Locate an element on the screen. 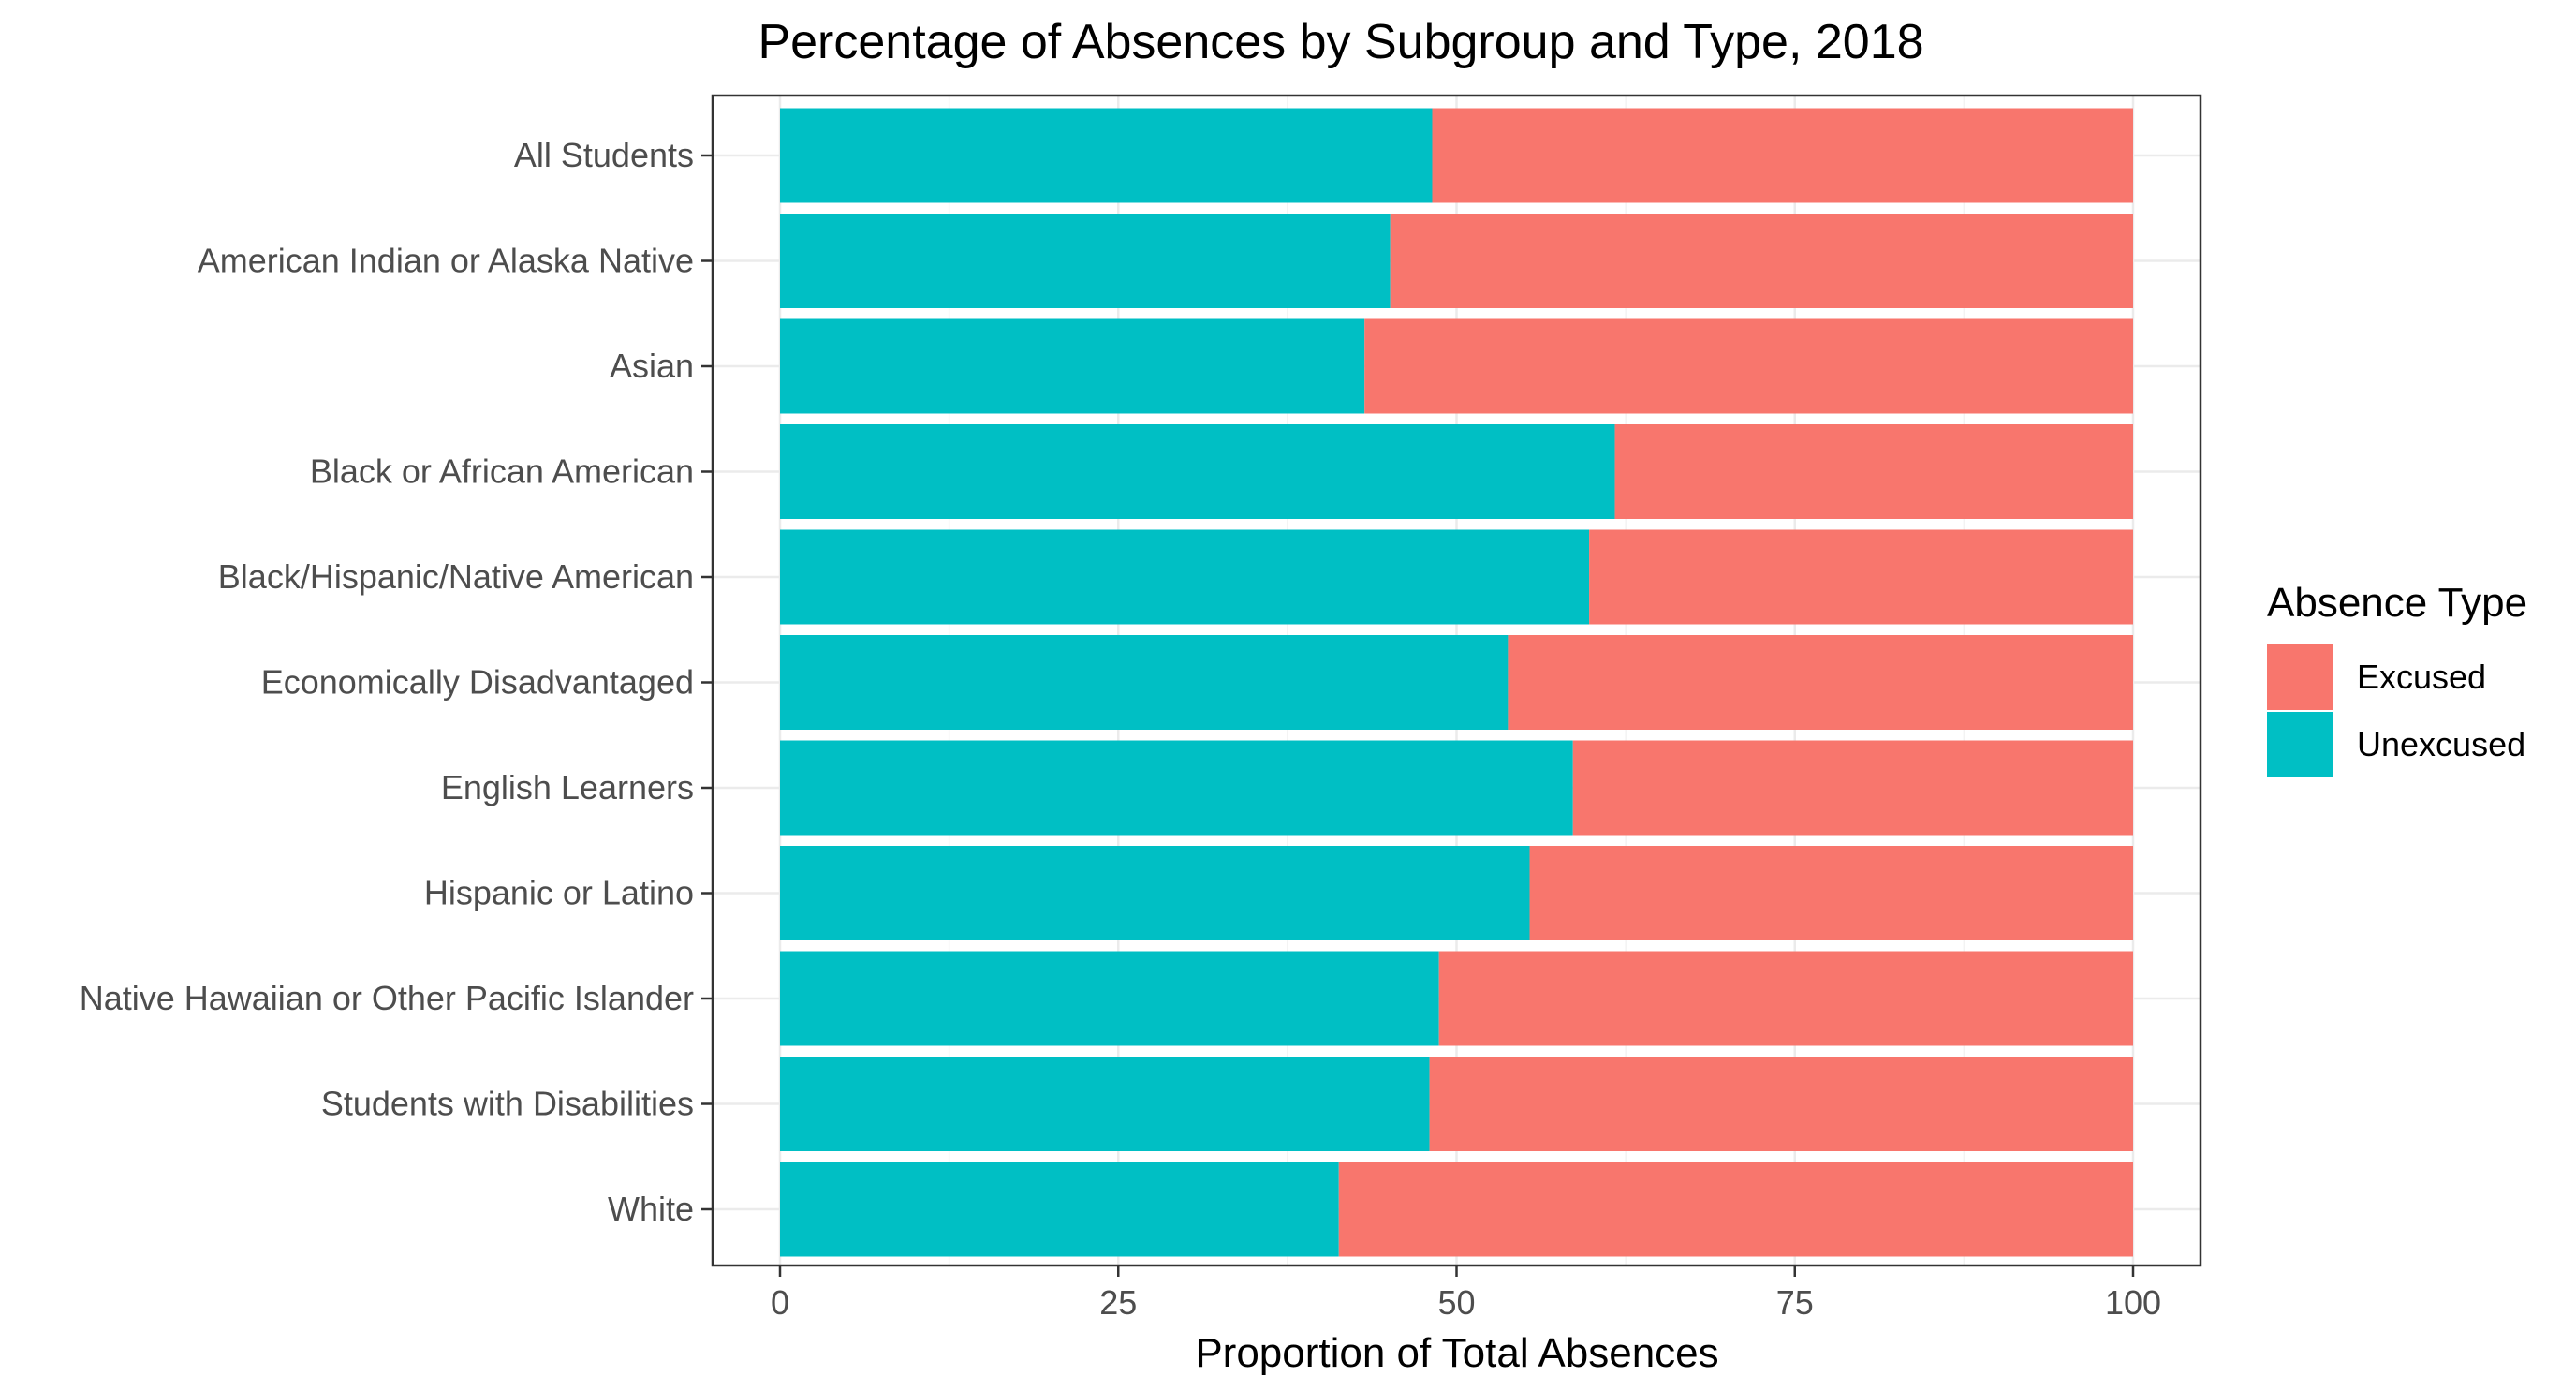  legend-key-excused is located at coordinates (2300, 677).